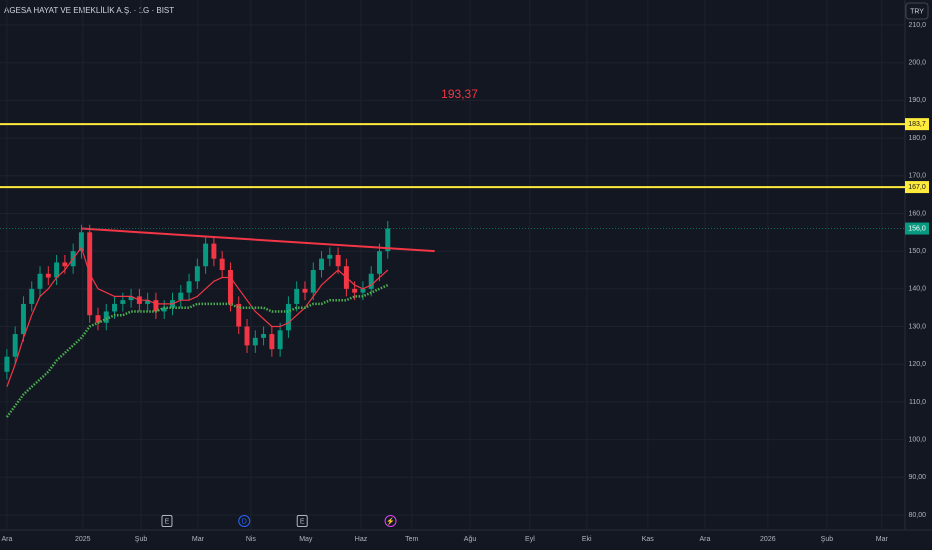  Describe the element at coordinates (917, 213) in the screenshot. I see `y-tick-label: 160,0` at that location.